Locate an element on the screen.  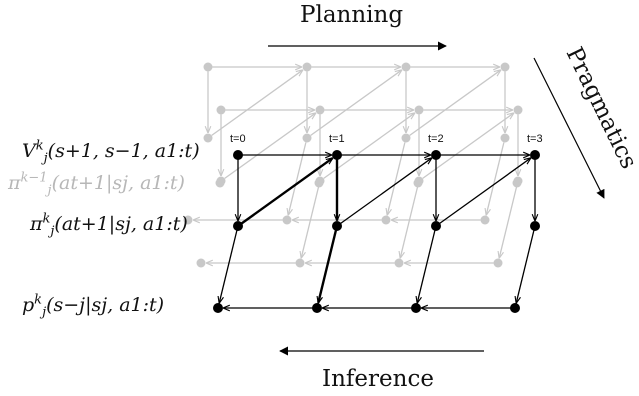
planning-label: Planning is located at coordinates (352, 15).